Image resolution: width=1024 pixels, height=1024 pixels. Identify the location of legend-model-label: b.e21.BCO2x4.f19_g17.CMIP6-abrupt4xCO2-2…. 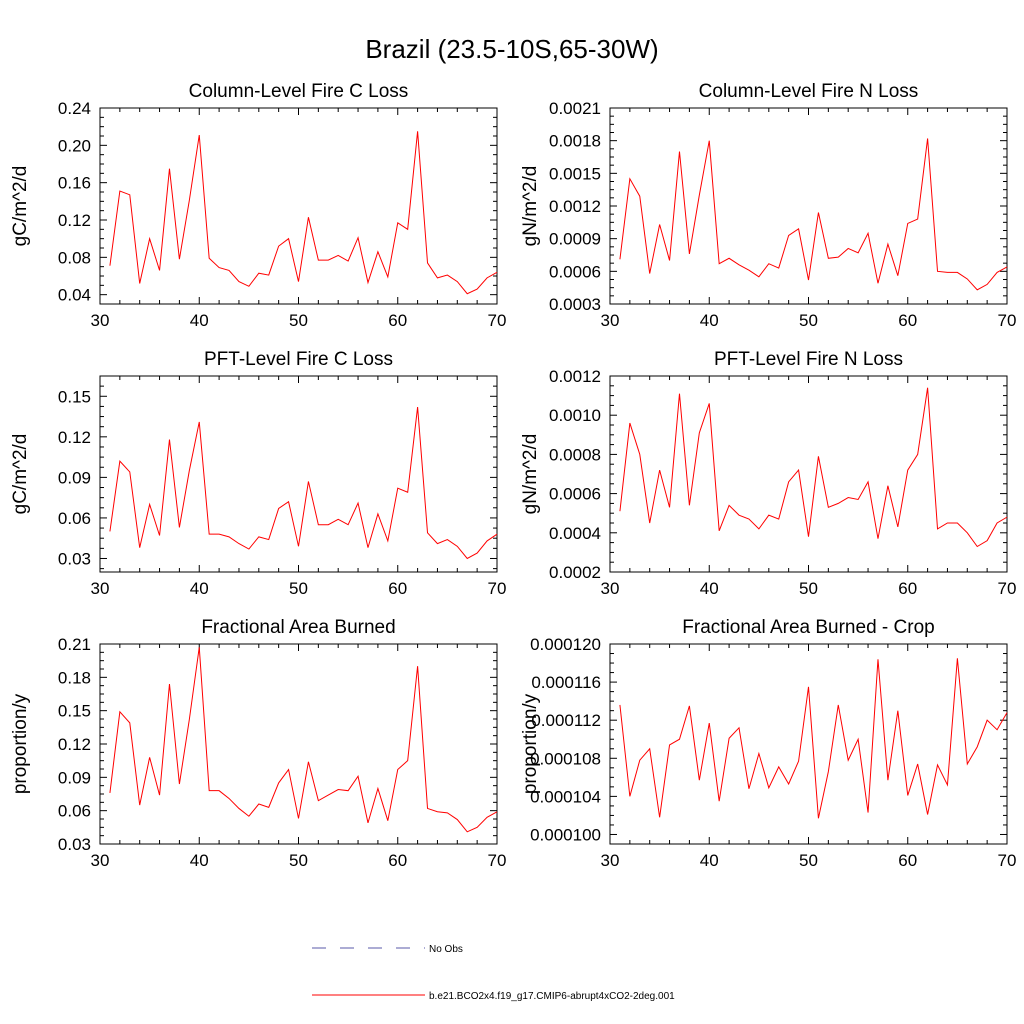
(552, 996).